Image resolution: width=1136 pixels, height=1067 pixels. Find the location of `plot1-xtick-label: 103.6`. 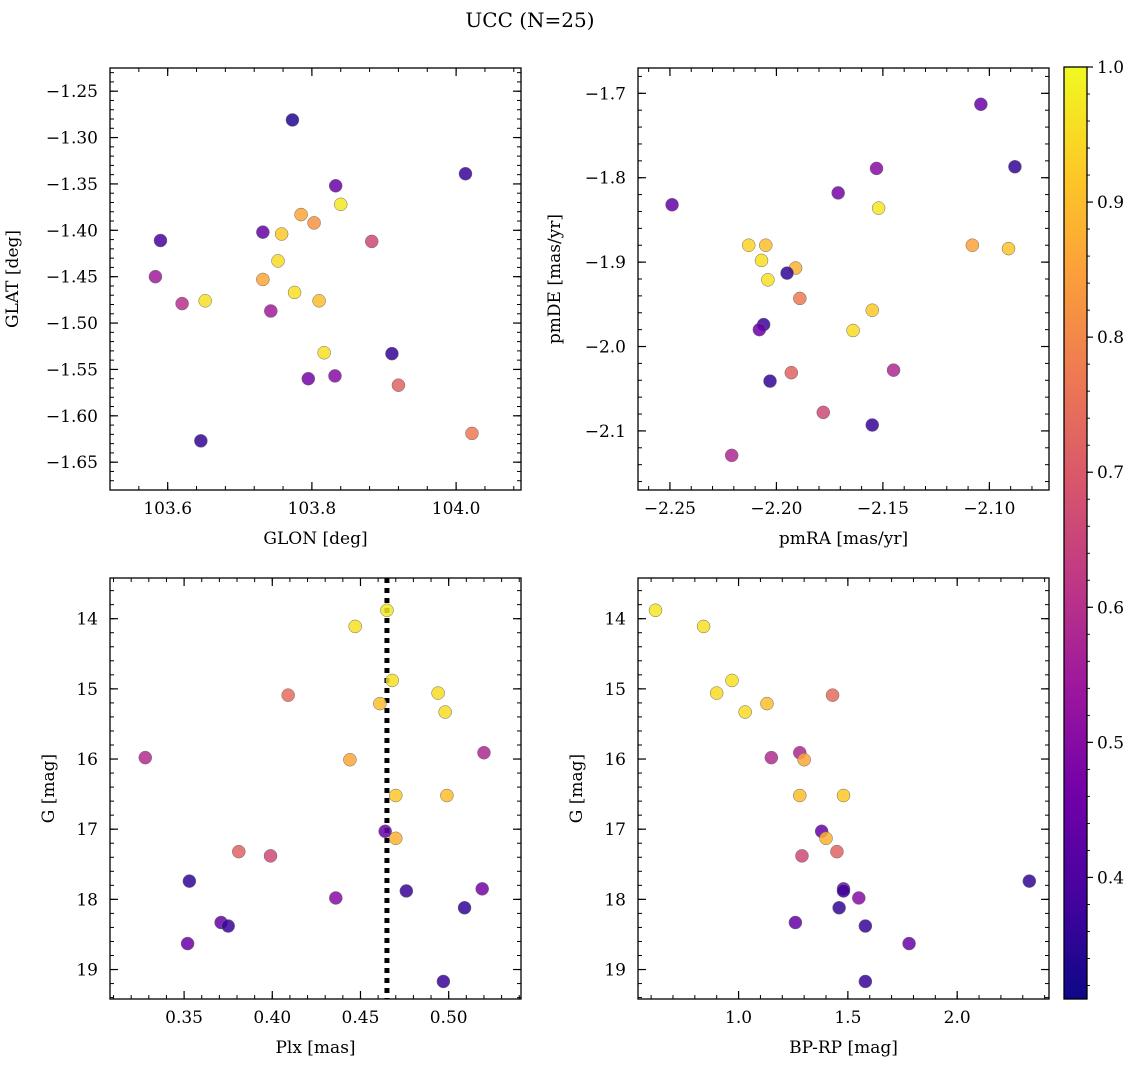

plot1-xtick-label: 103.6 is located at coordinates (167, 509).